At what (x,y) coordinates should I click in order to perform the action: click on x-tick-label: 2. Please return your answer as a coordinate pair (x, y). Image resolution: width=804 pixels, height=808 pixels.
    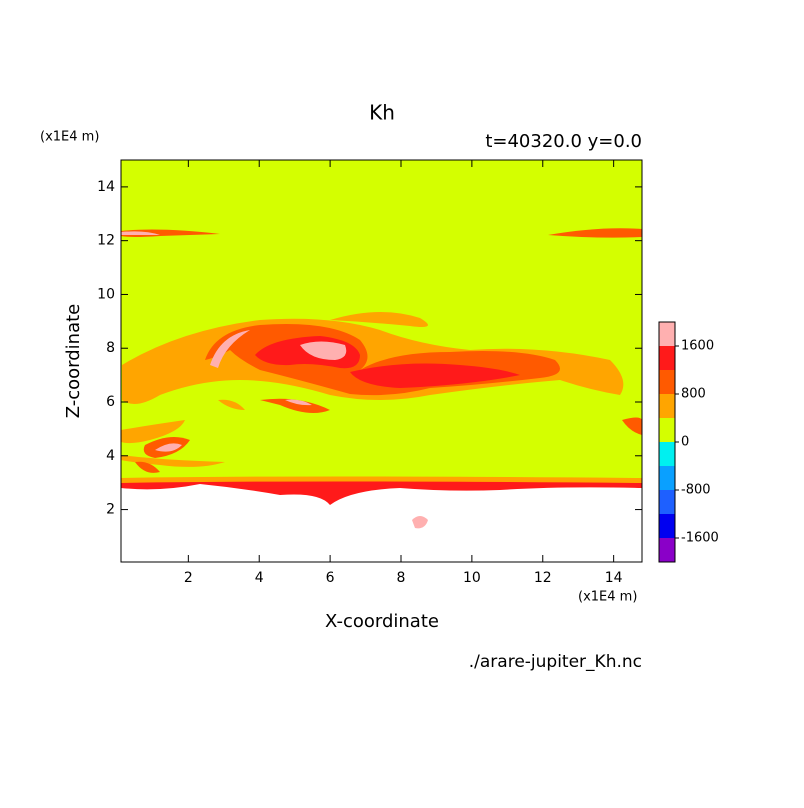
    Looking at the image, I should click on (188, 578).